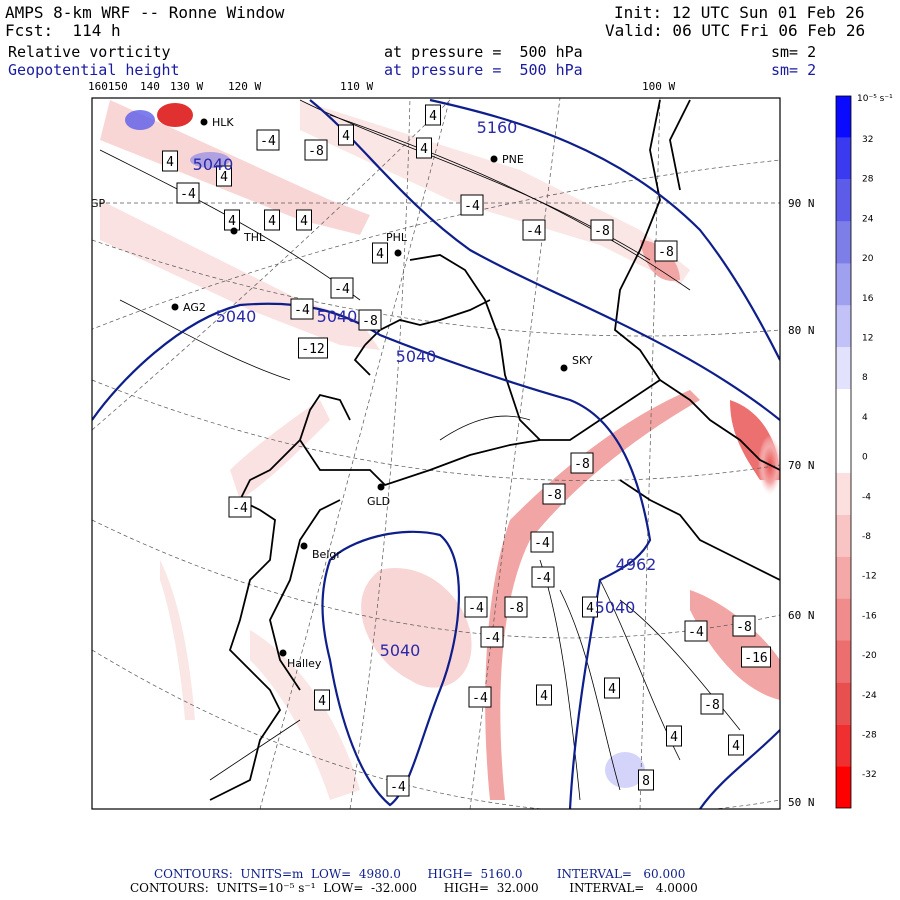 The width and height of the screenshot is (900, 900). What do you see at coordinates (188, 307) in the screenshot?
I see `station-marker: AG2` at bounding box center [188, 307].